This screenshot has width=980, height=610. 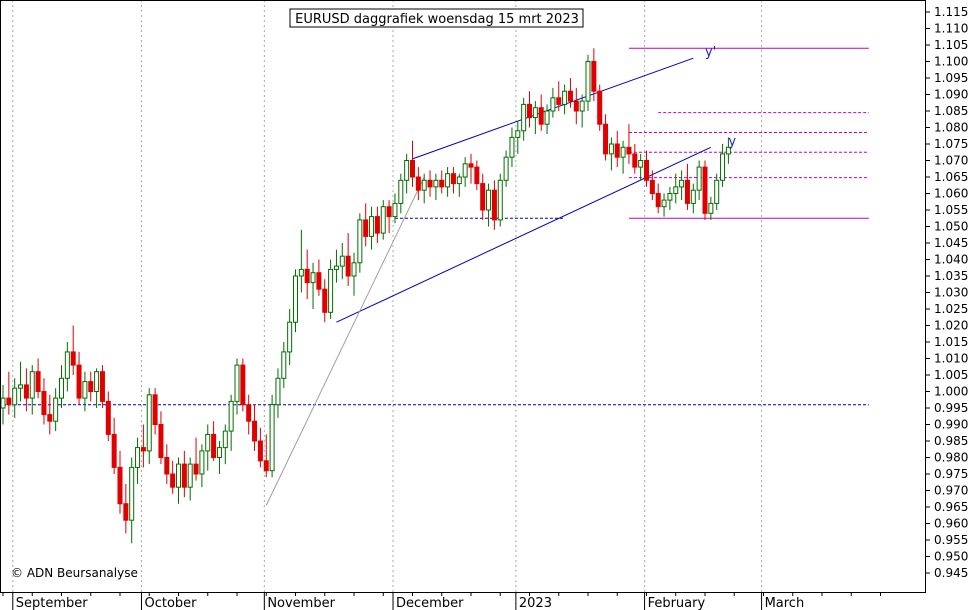 What do you see at coordinates (74, 573) in the screenshot?
I see `copyright-text: © ADN Beursanalyse` at bounding box center [74, 573].